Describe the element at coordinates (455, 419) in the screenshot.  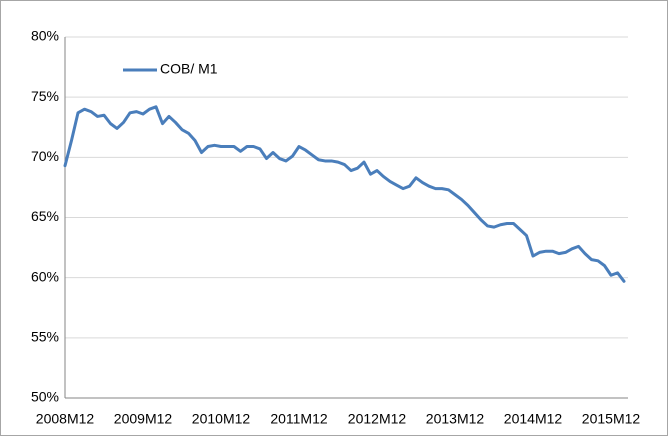
I see `x-tick-label: 2013M12` at that location.